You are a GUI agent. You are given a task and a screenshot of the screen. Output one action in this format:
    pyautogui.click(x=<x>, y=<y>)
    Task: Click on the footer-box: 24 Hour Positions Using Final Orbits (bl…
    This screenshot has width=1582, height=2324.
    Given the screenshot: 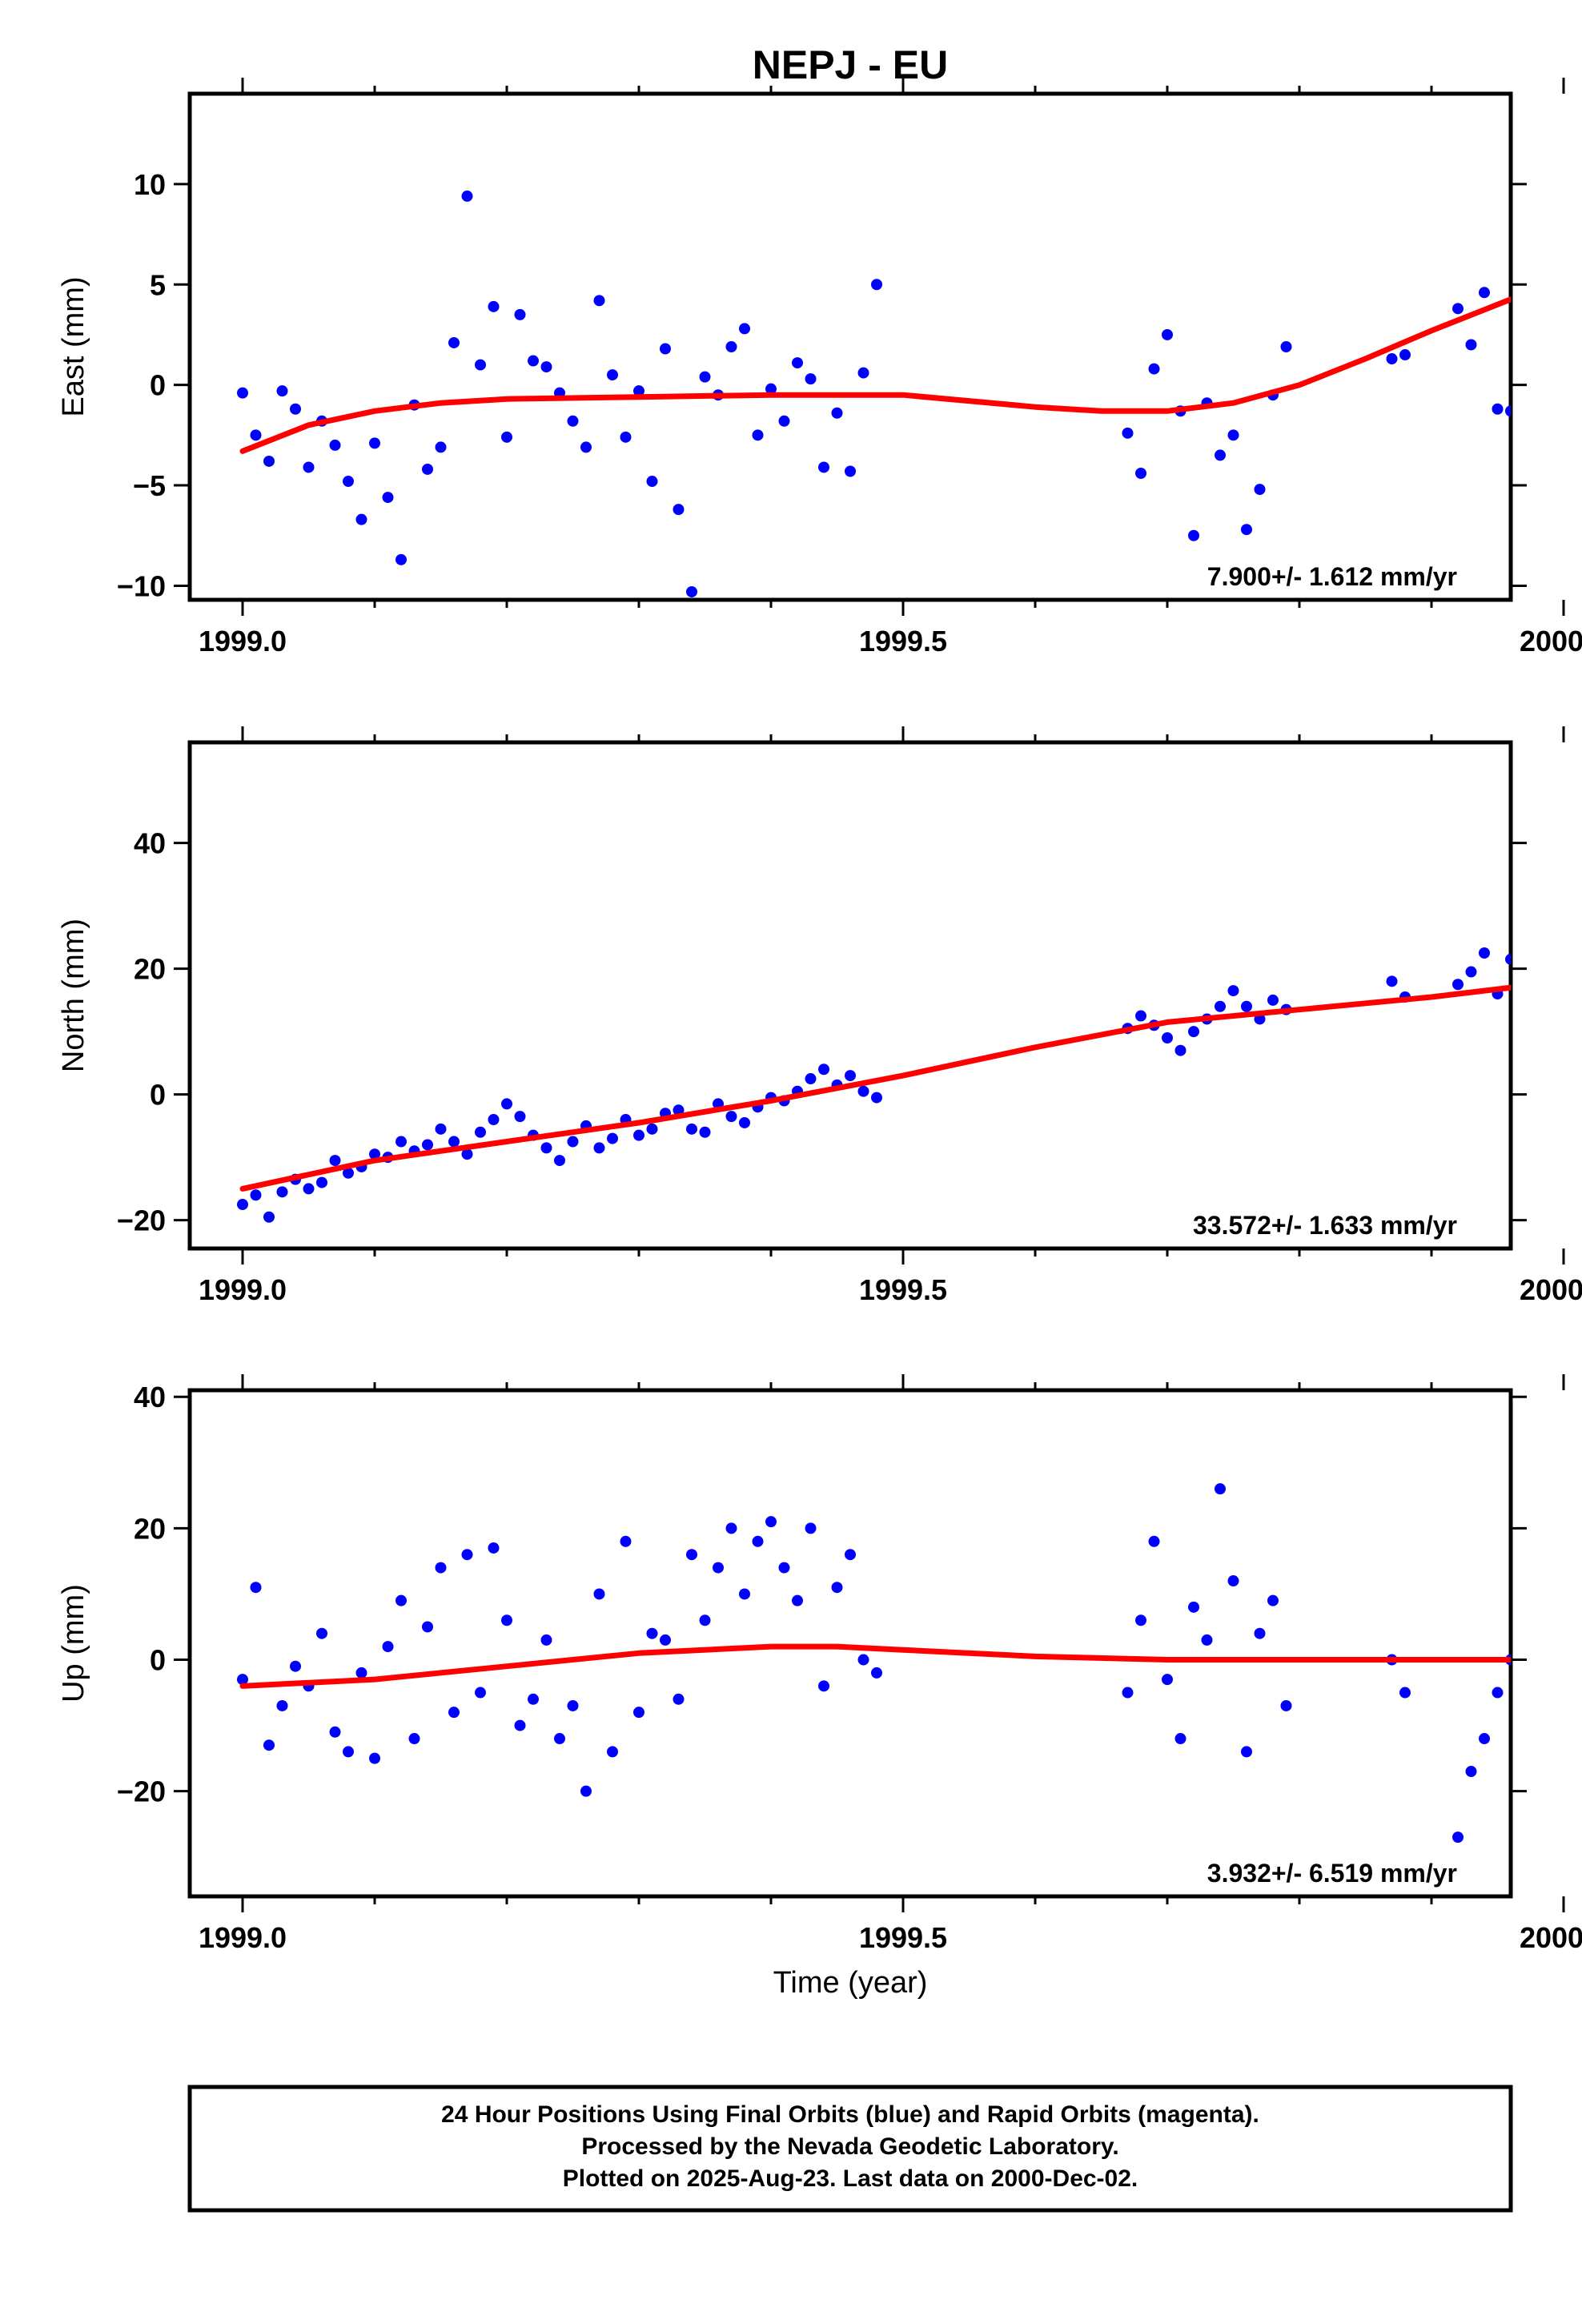 What is the action you would take?
    pyautogui.click(x=850, y=2149)
    